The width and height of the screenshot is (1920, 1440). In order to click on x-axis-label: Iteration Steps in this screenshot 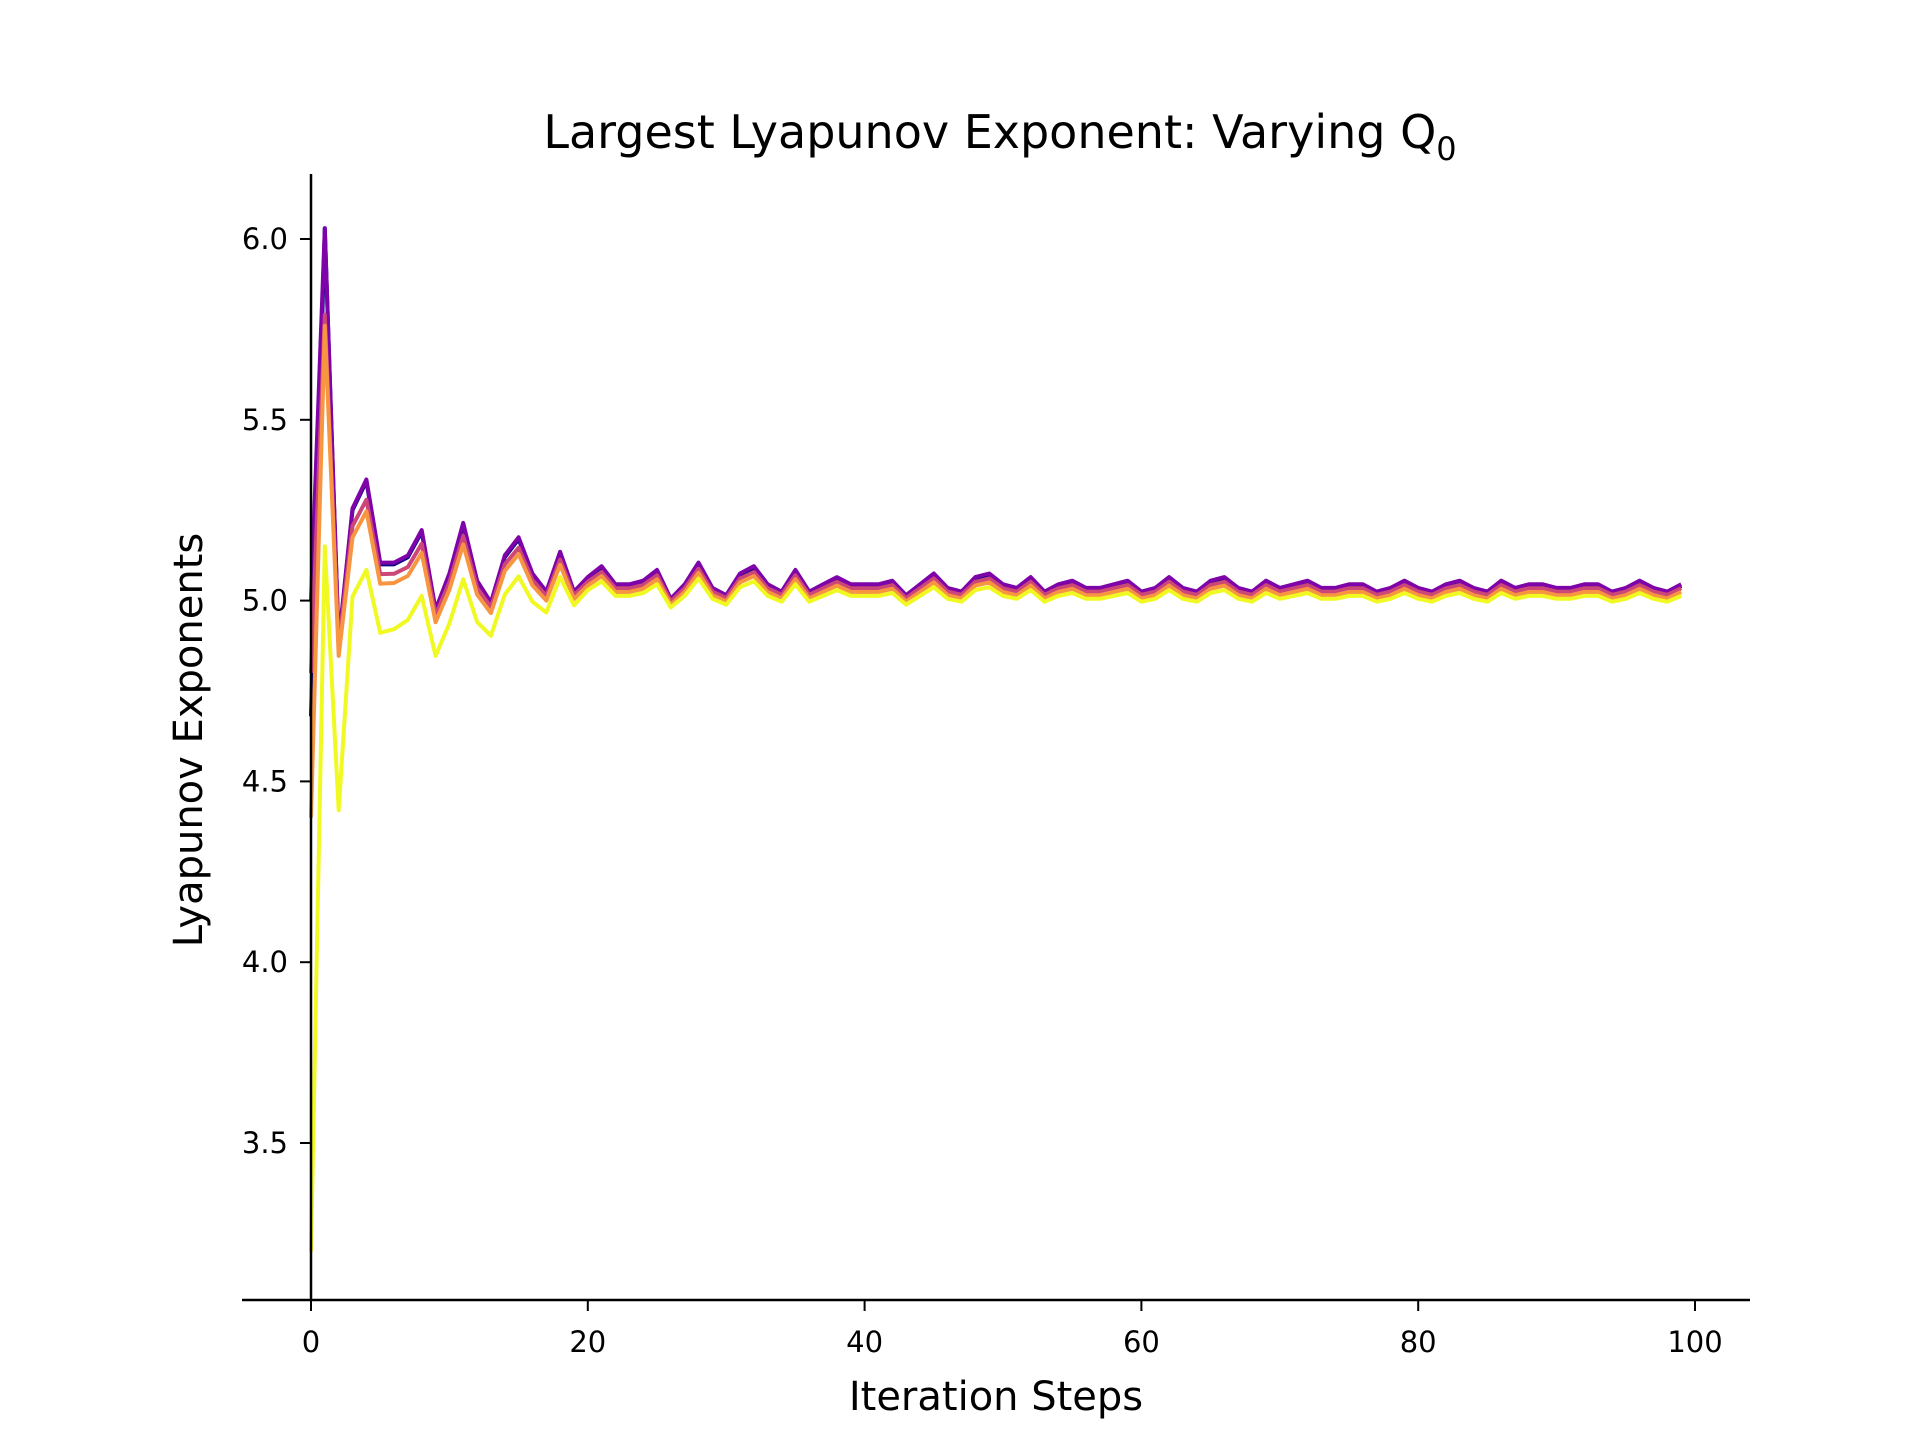, I will do `click(996, 1397)`.